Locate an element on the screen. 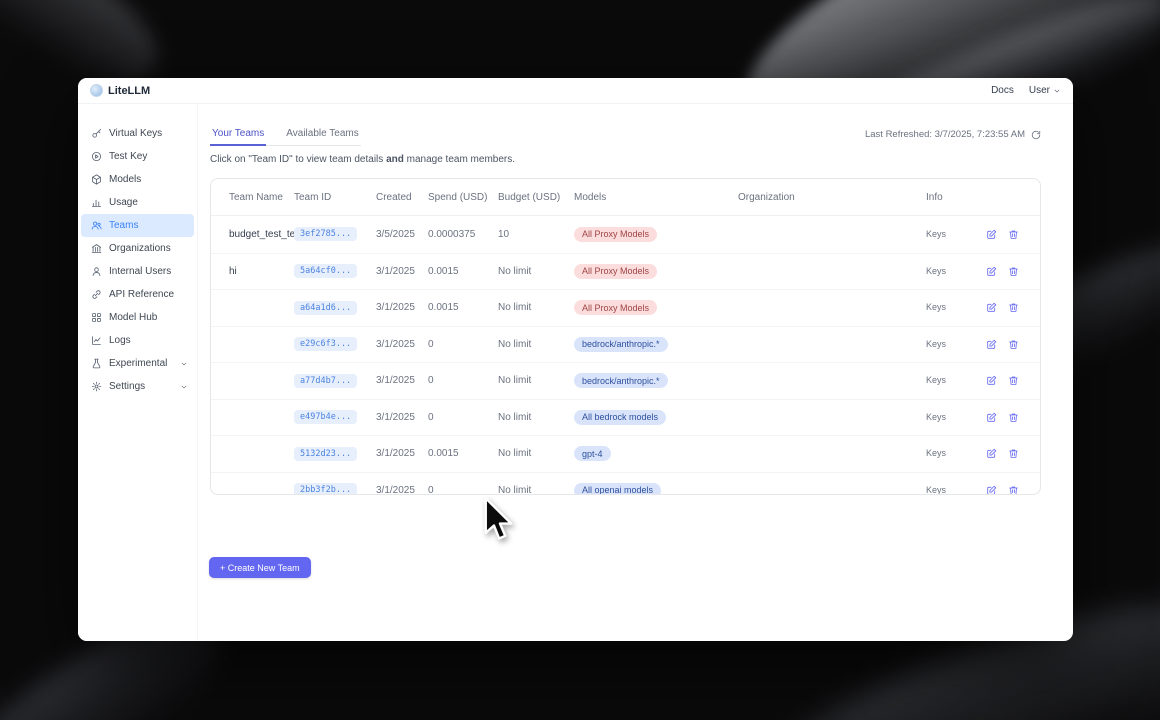 The image size is (1160, 720). sidebar-item-settings: Settings is located at coordinates (137, 386).